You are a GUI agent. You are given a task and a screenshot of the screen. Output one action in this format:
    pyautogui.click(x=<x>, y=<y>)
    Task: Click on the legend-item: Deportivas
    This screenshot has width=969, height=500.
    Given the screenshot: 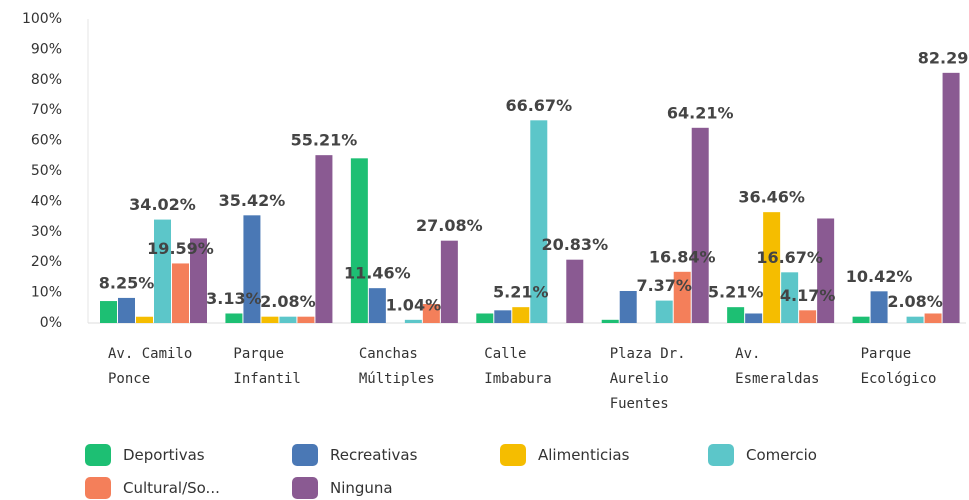 What is the action you would take?
    pyautogui.click(x=145, y=455)
    